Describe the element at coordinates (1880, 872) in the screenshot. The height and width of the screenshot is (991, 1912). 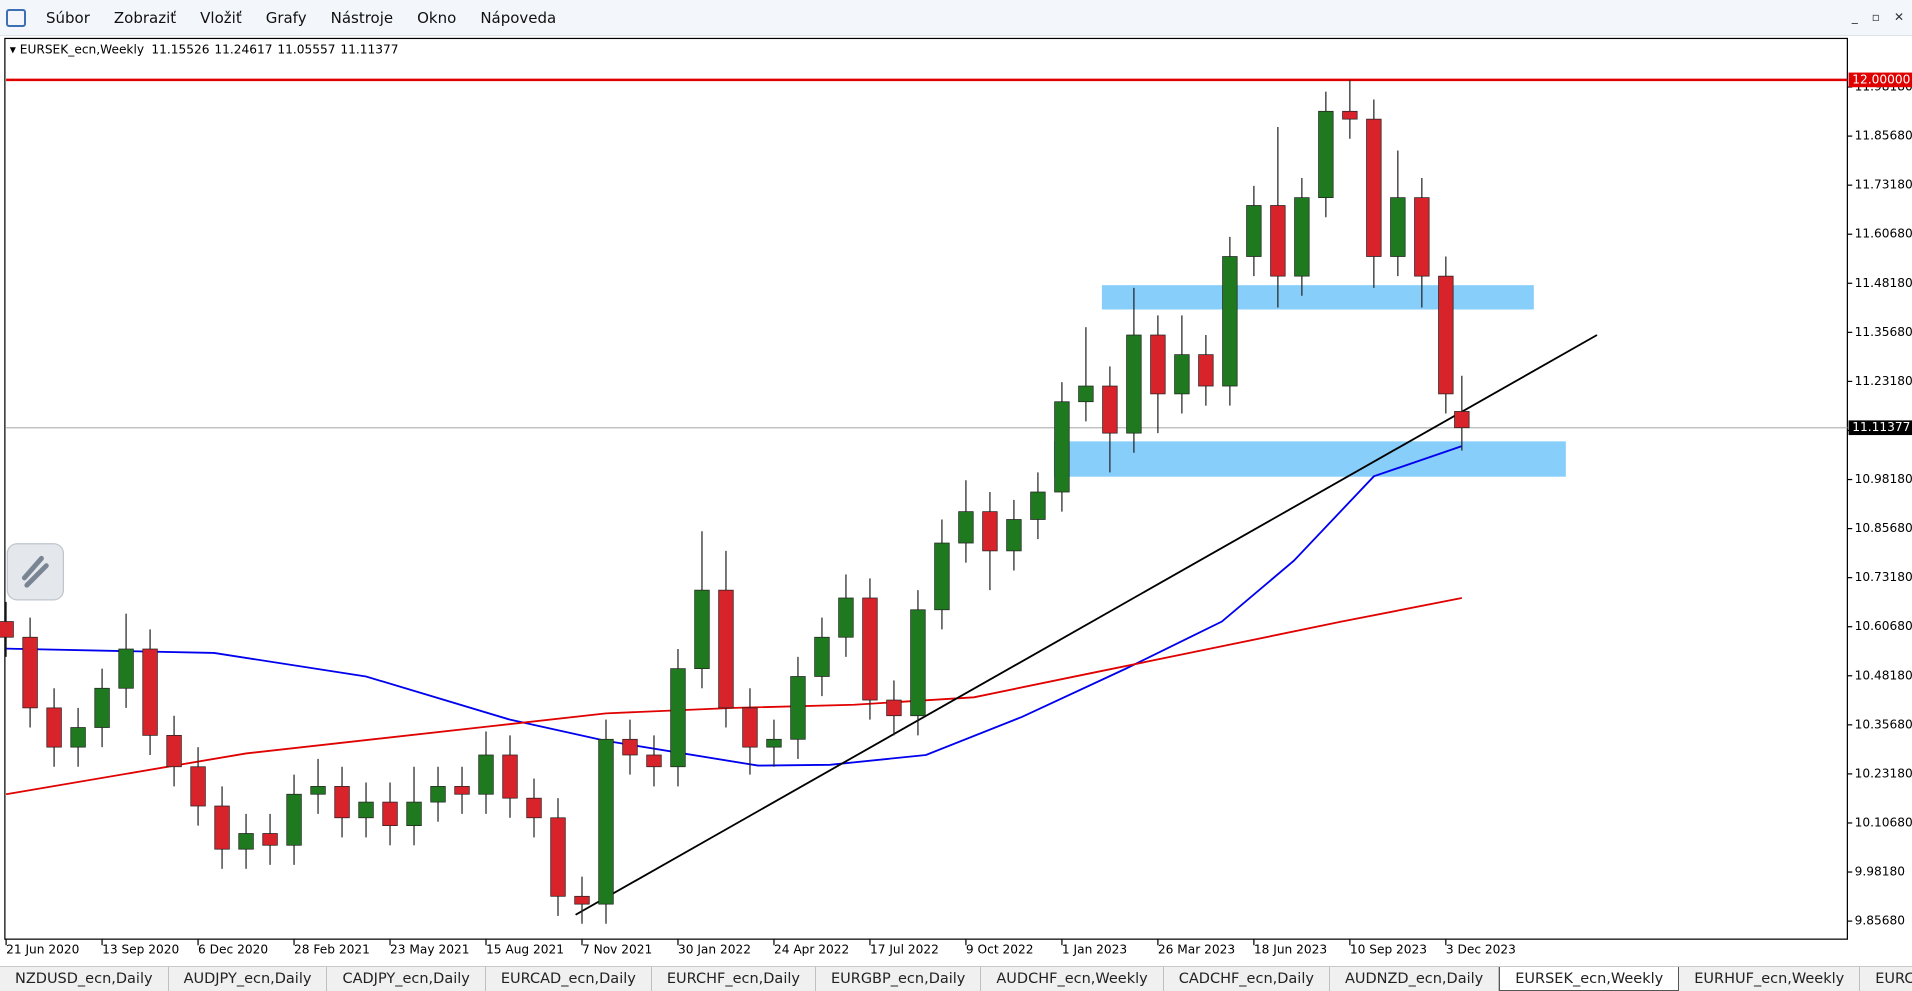
I see `y-tick-label: 9.98180` at that location.